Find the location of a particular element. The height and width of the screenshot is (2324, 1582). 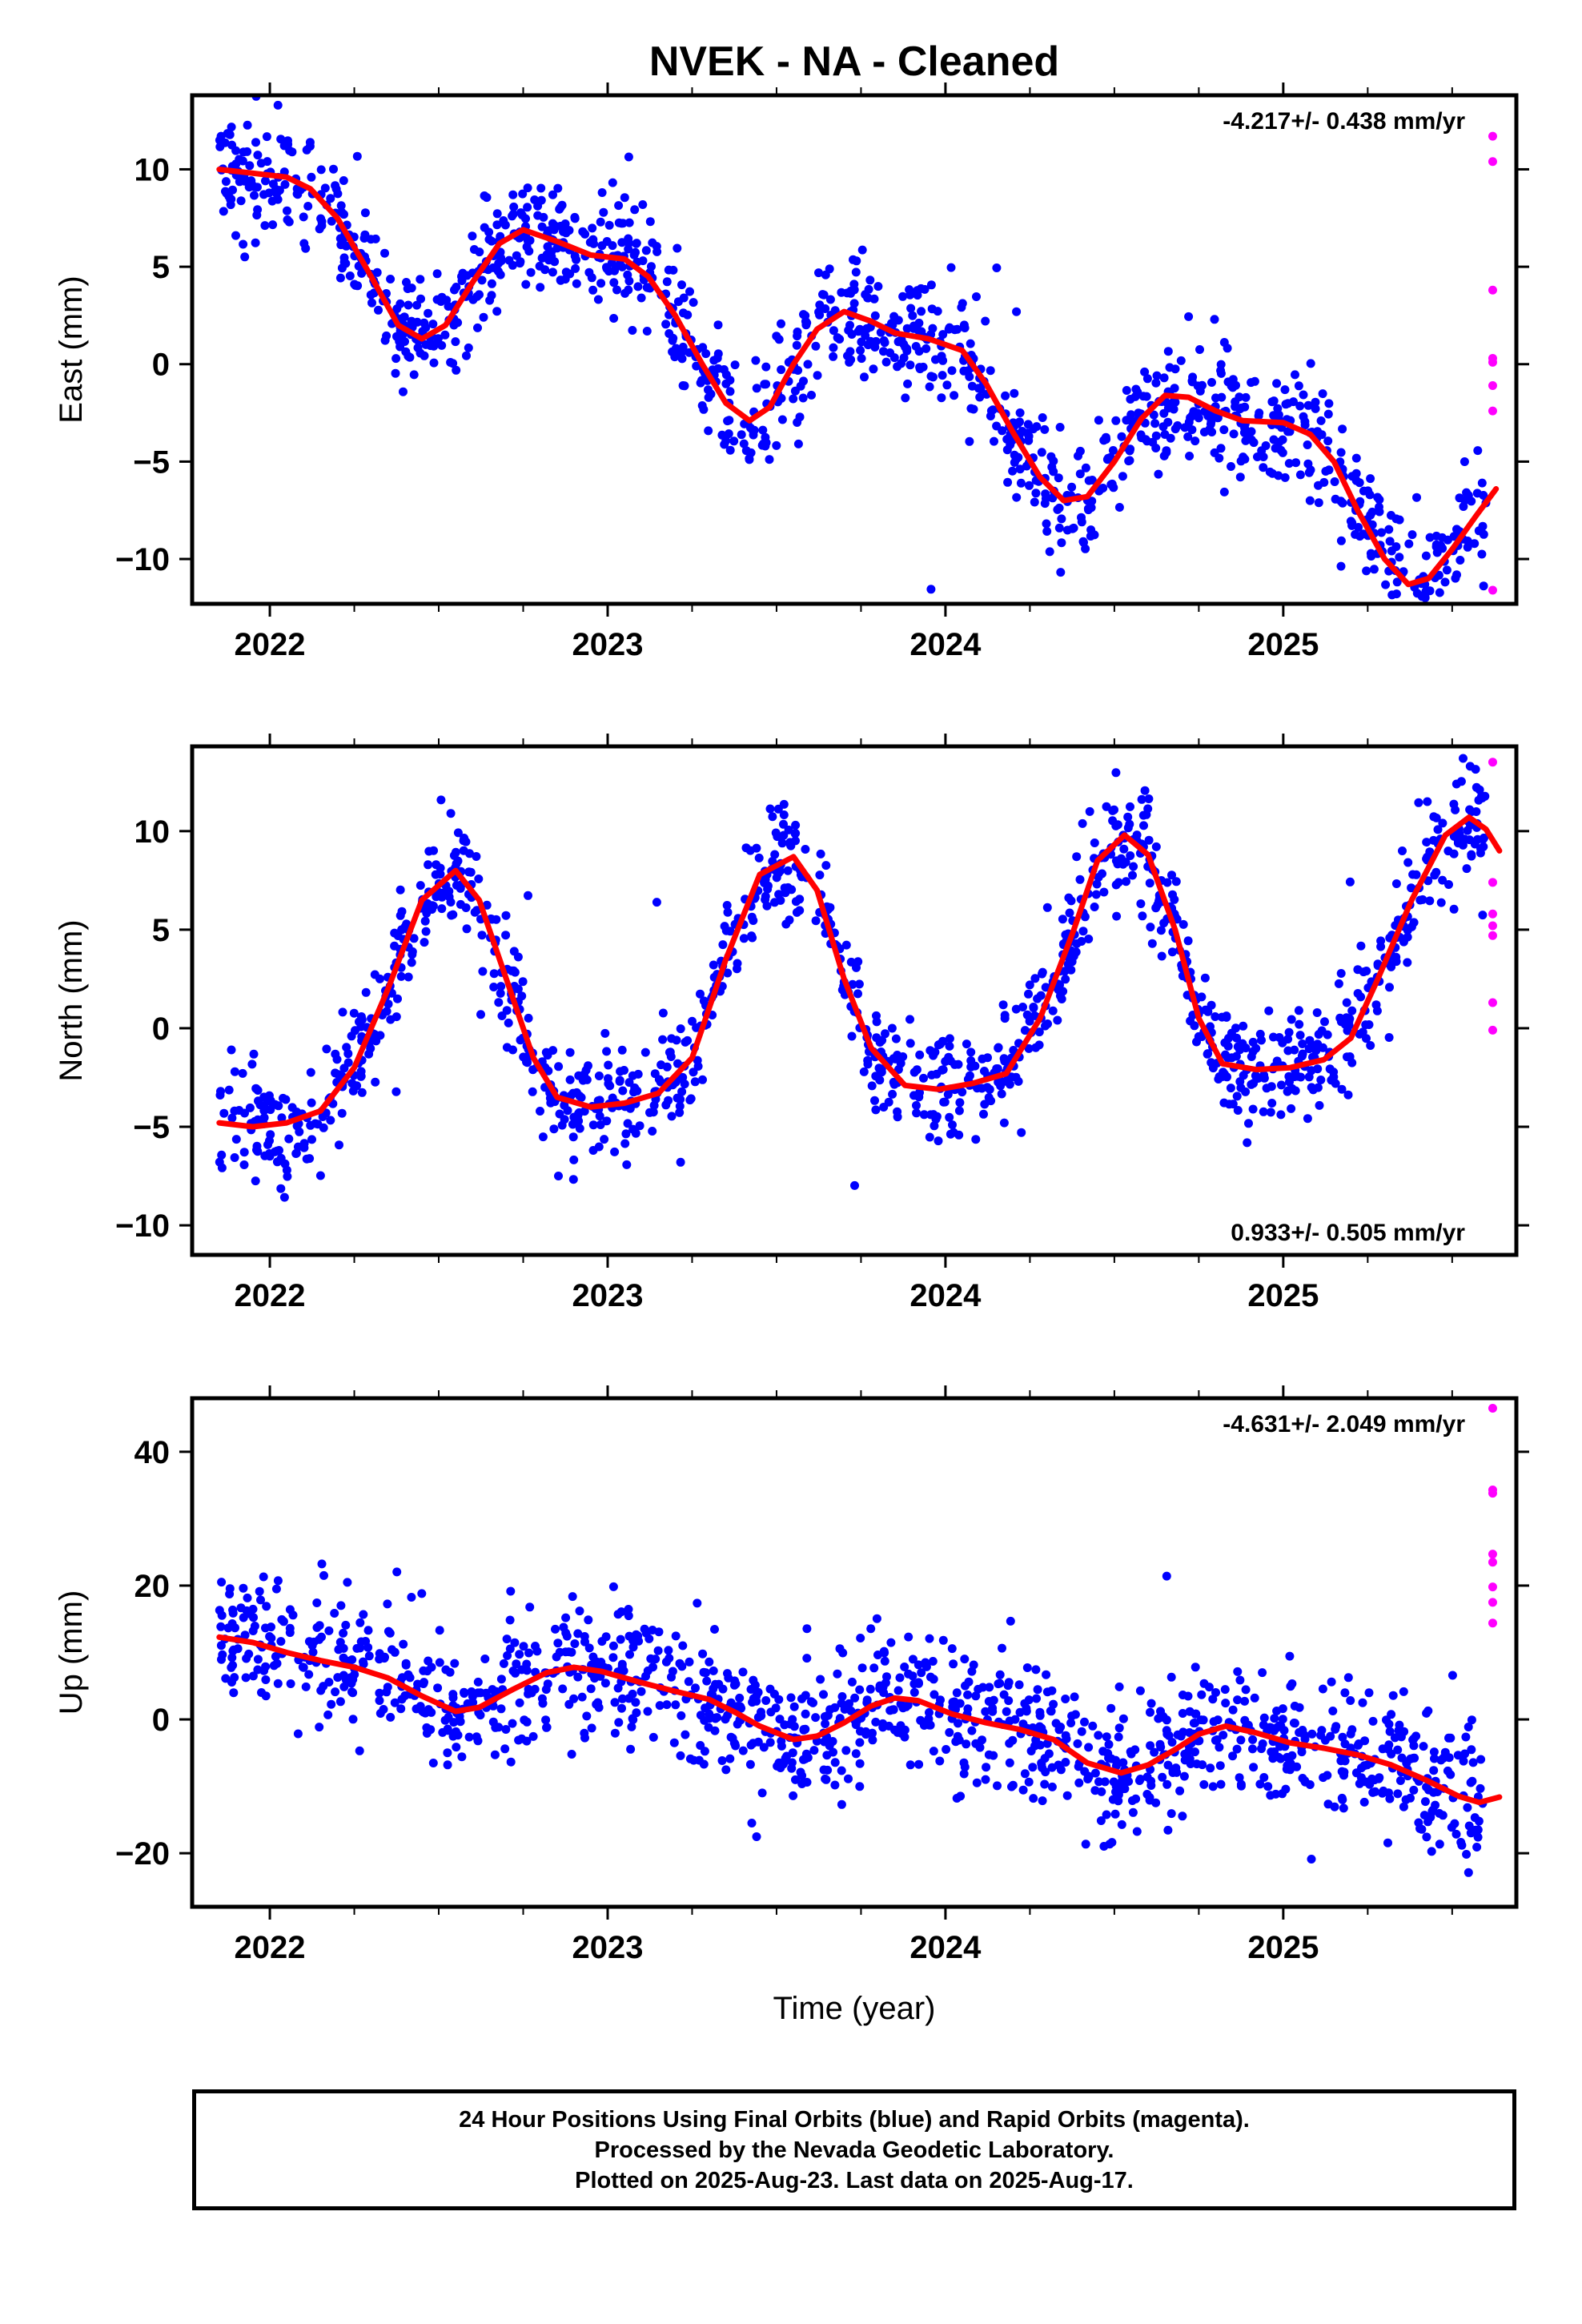

rapid-point is located at coordinates (1492, 1602).